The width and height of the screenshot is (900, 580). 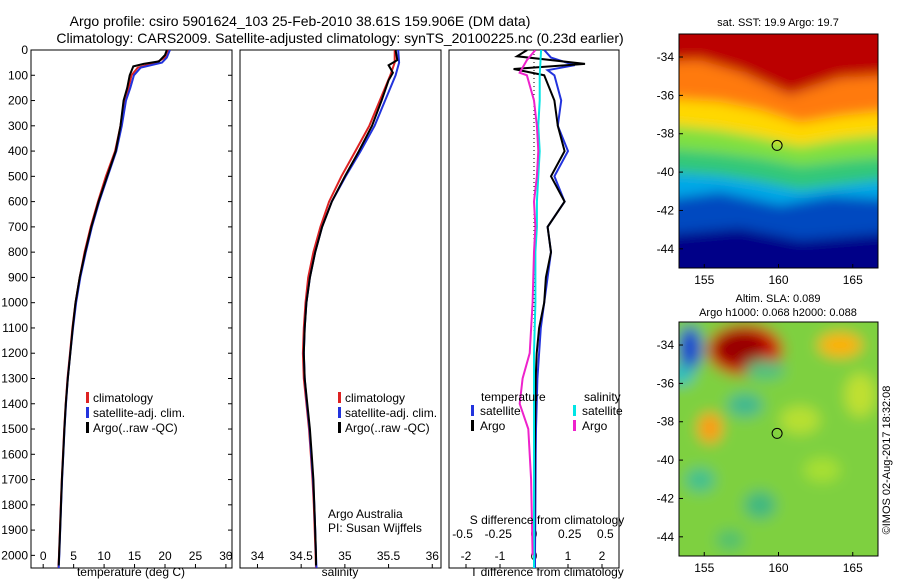 I want to click on x-tick-label: 34.5, so click(x=301, y=556).